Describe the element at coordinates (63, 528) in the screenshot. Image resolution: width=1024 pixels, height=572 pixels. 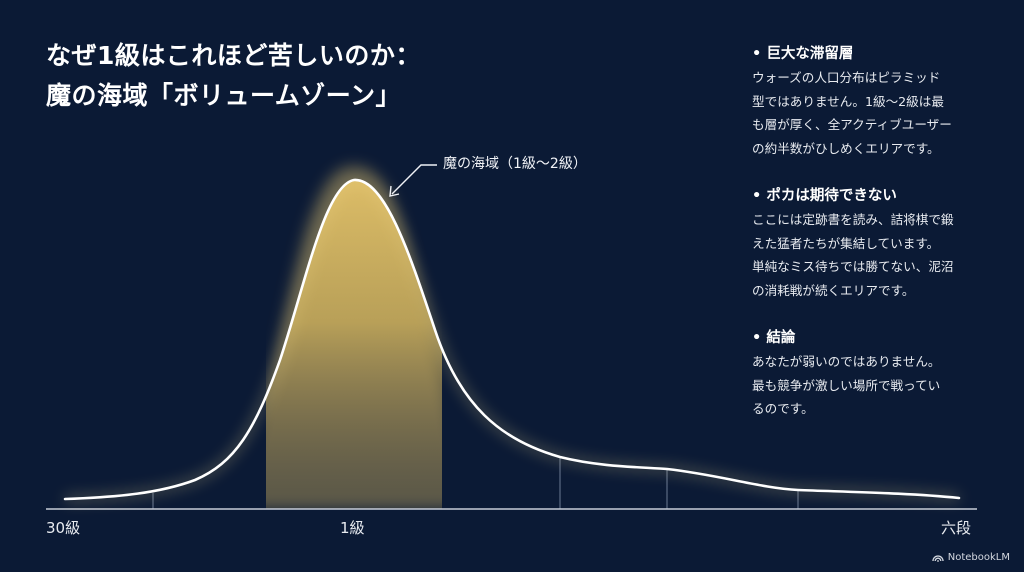
I see `x-tick-30kyu: 30級` at that location.